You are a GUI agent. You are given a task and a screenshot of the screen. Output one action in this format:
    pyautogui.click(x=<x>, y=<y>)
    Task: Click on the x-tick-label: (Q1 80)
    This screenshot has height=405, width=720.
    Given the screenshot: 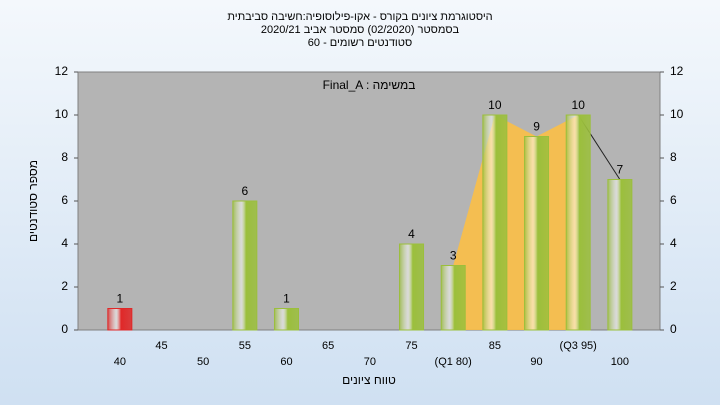 What is the action you would take?
    pyautogui.click(x=453, y=362)
    